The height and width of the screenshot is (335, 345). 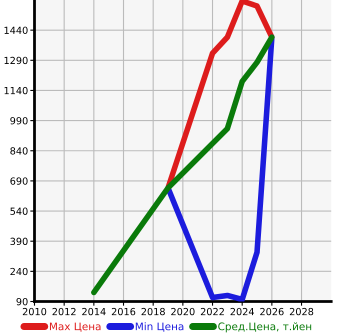 I want to click on legend-label: Min Цена, so click(x=160, y=327).